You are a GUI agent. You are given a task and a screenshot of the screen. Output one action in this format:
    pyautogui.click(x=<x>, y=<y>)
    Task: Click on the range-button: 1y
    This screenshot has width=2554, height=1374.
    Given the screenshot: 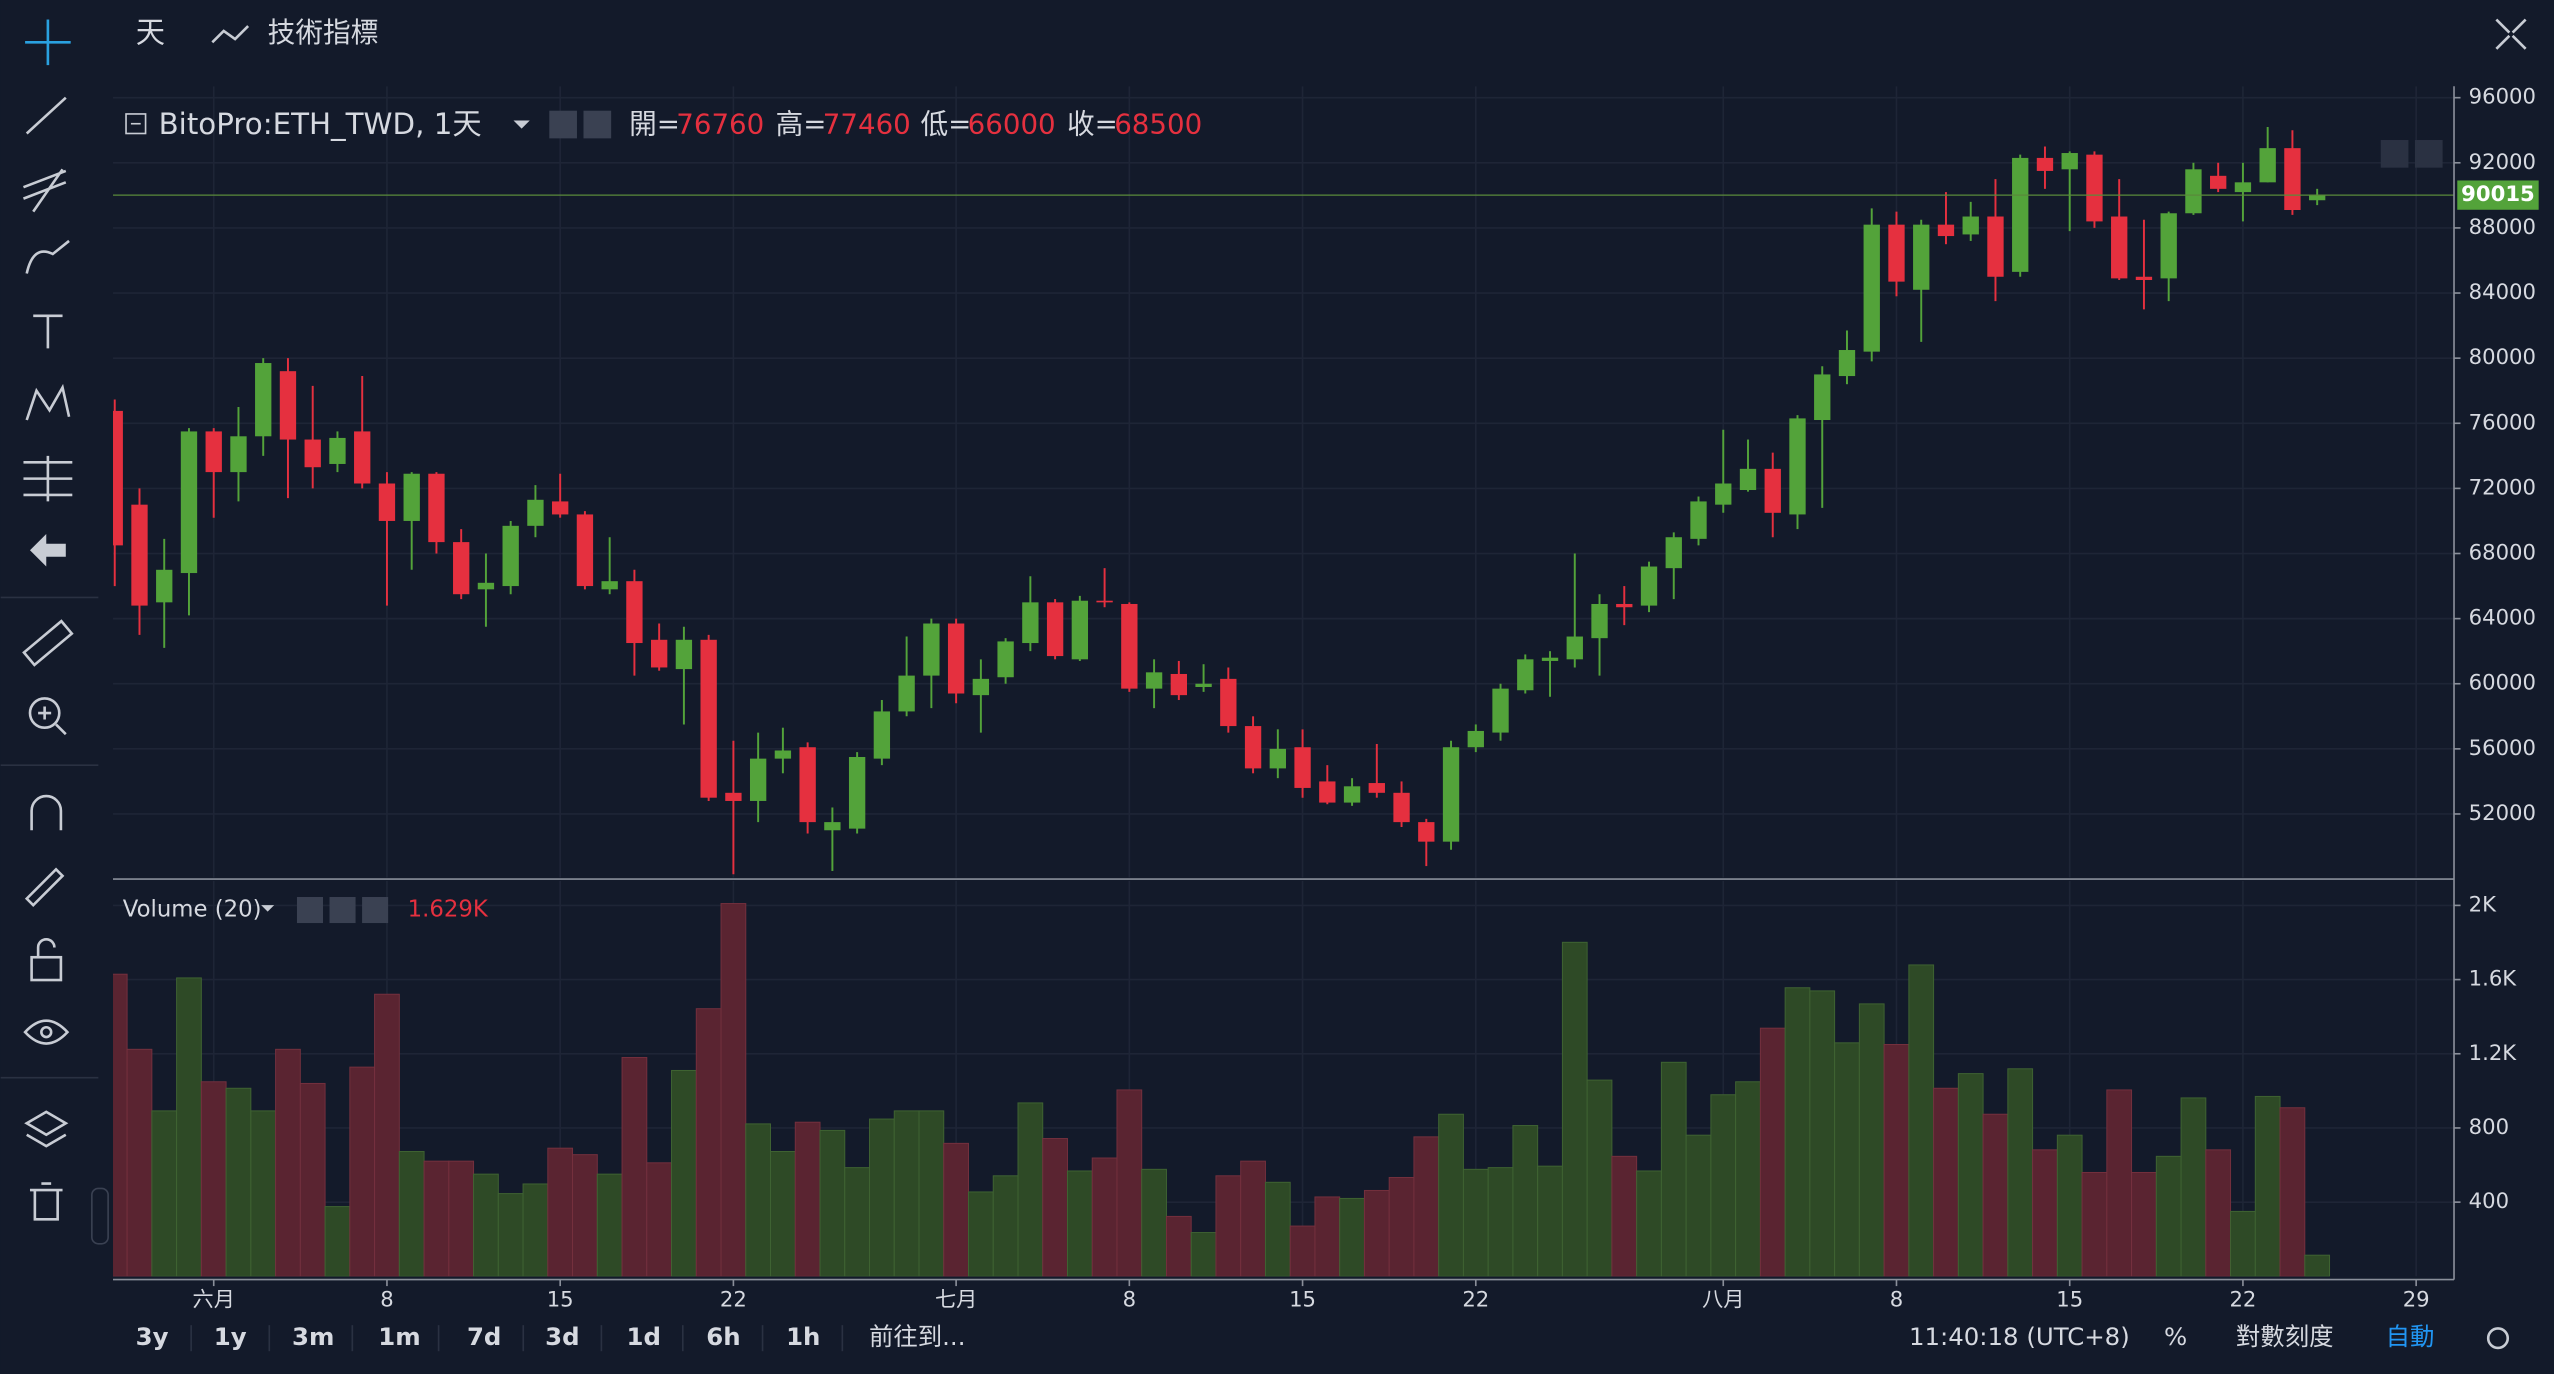 What is the action you would take?
    pyautogui.click(x=230, y=1336)
    